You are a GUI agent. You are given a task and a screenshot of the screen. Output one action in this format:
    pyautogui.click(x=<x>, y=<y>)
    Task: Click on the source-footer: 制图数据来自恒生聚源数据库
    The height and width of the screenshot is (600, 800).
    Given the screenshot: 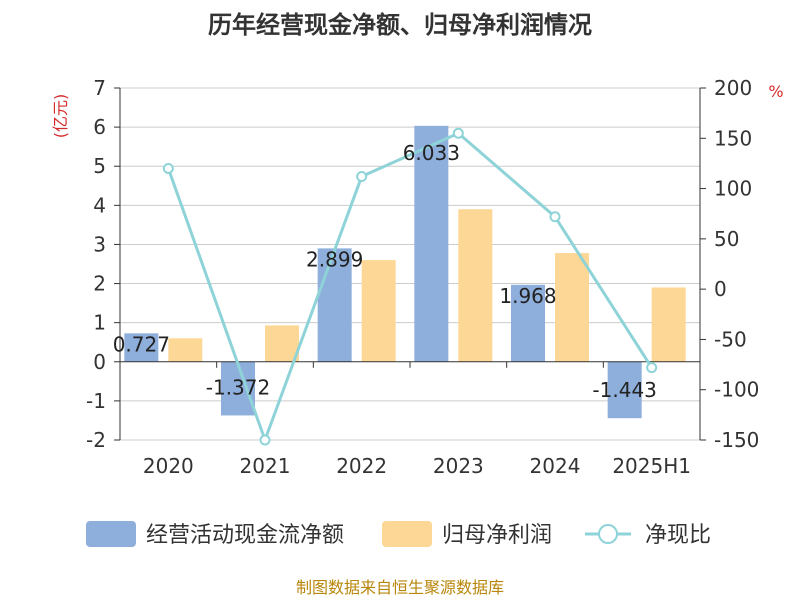 What is the action you would take?
    pyautogui.click(x=400, y=587)
    